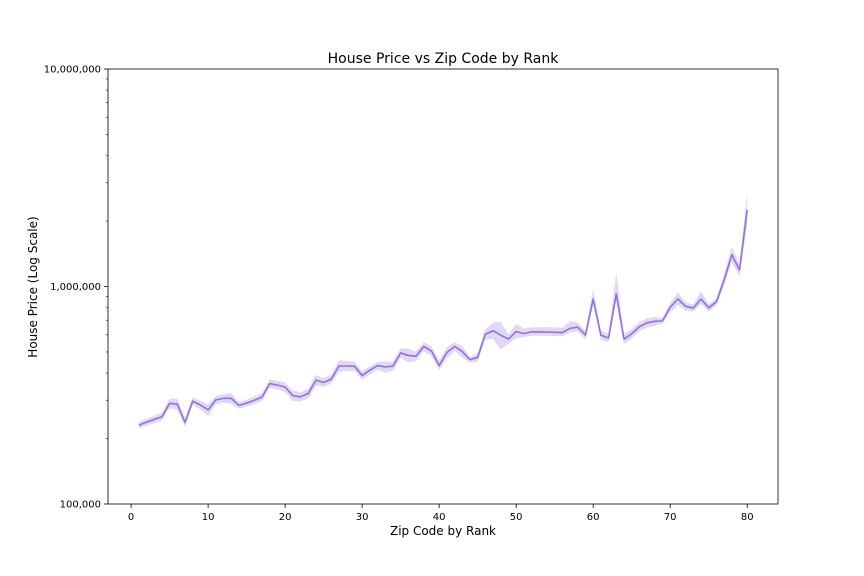 This screenshot has height=576, width=864. Describe the element at coordinates (593, 517) in the screenshot. I see `x-tick-label: 60` at that location.